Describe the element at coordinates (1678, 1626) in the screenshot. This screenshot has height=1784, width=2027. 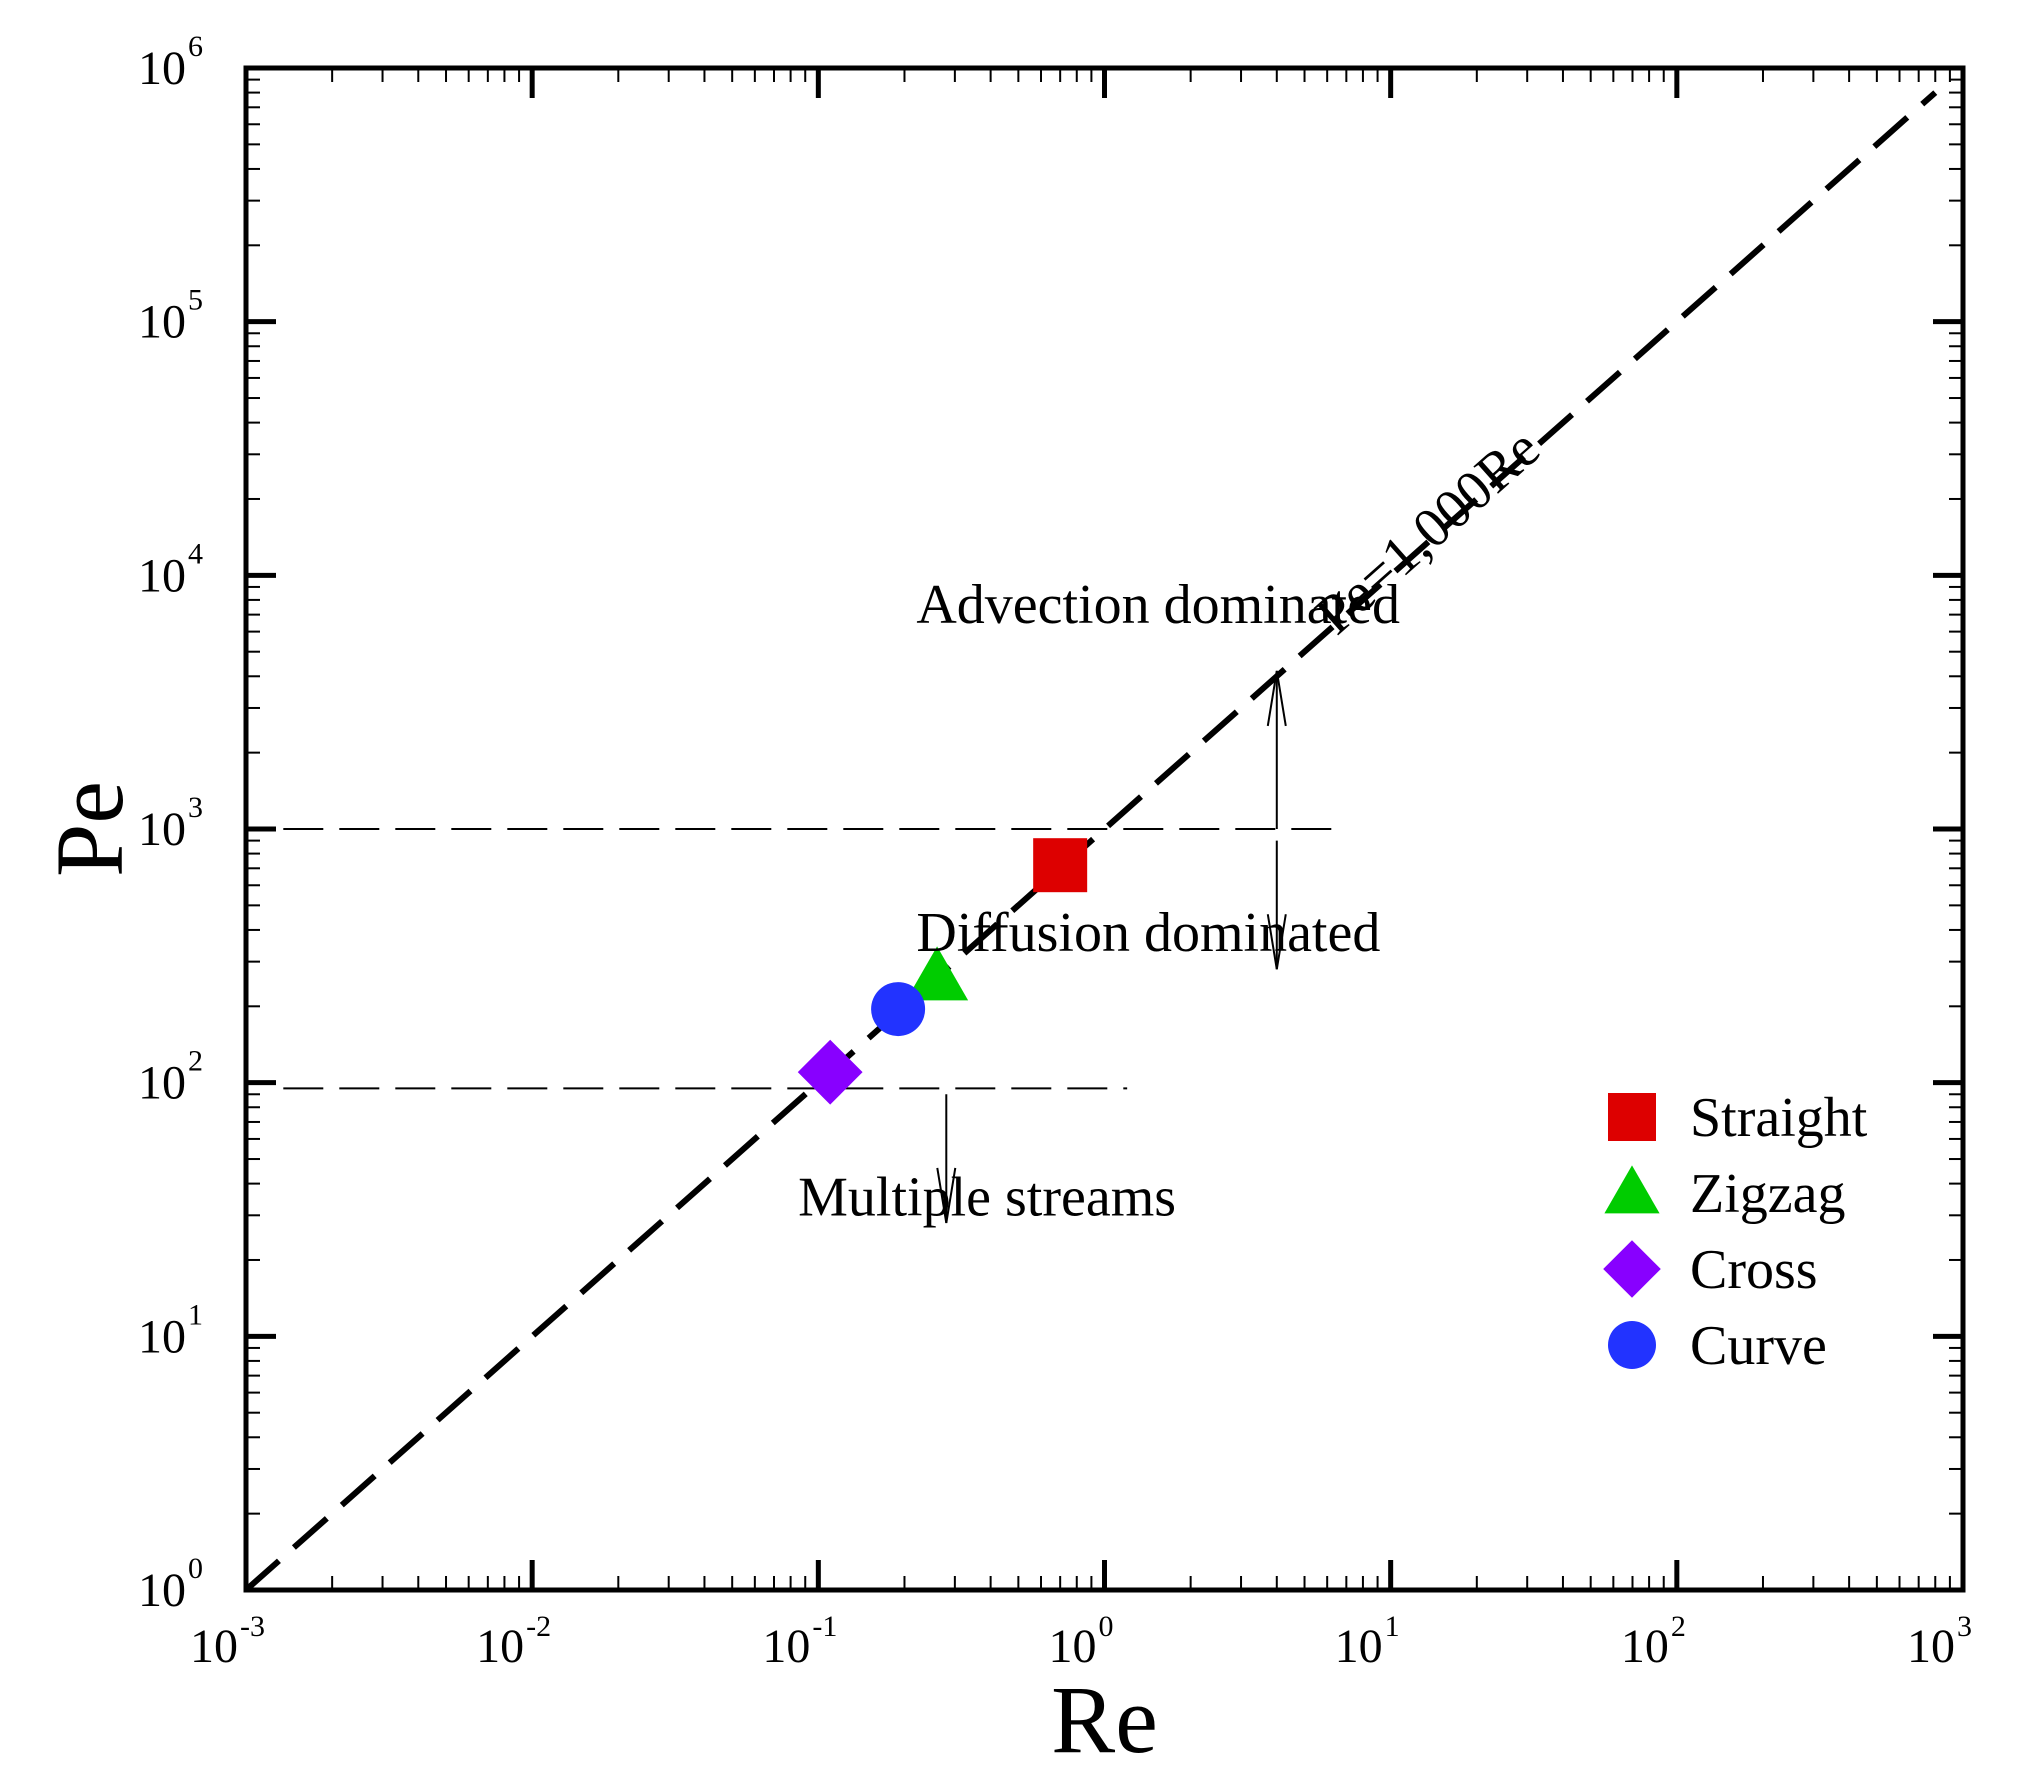
I see `x-tick-exponent: 2` at that location.